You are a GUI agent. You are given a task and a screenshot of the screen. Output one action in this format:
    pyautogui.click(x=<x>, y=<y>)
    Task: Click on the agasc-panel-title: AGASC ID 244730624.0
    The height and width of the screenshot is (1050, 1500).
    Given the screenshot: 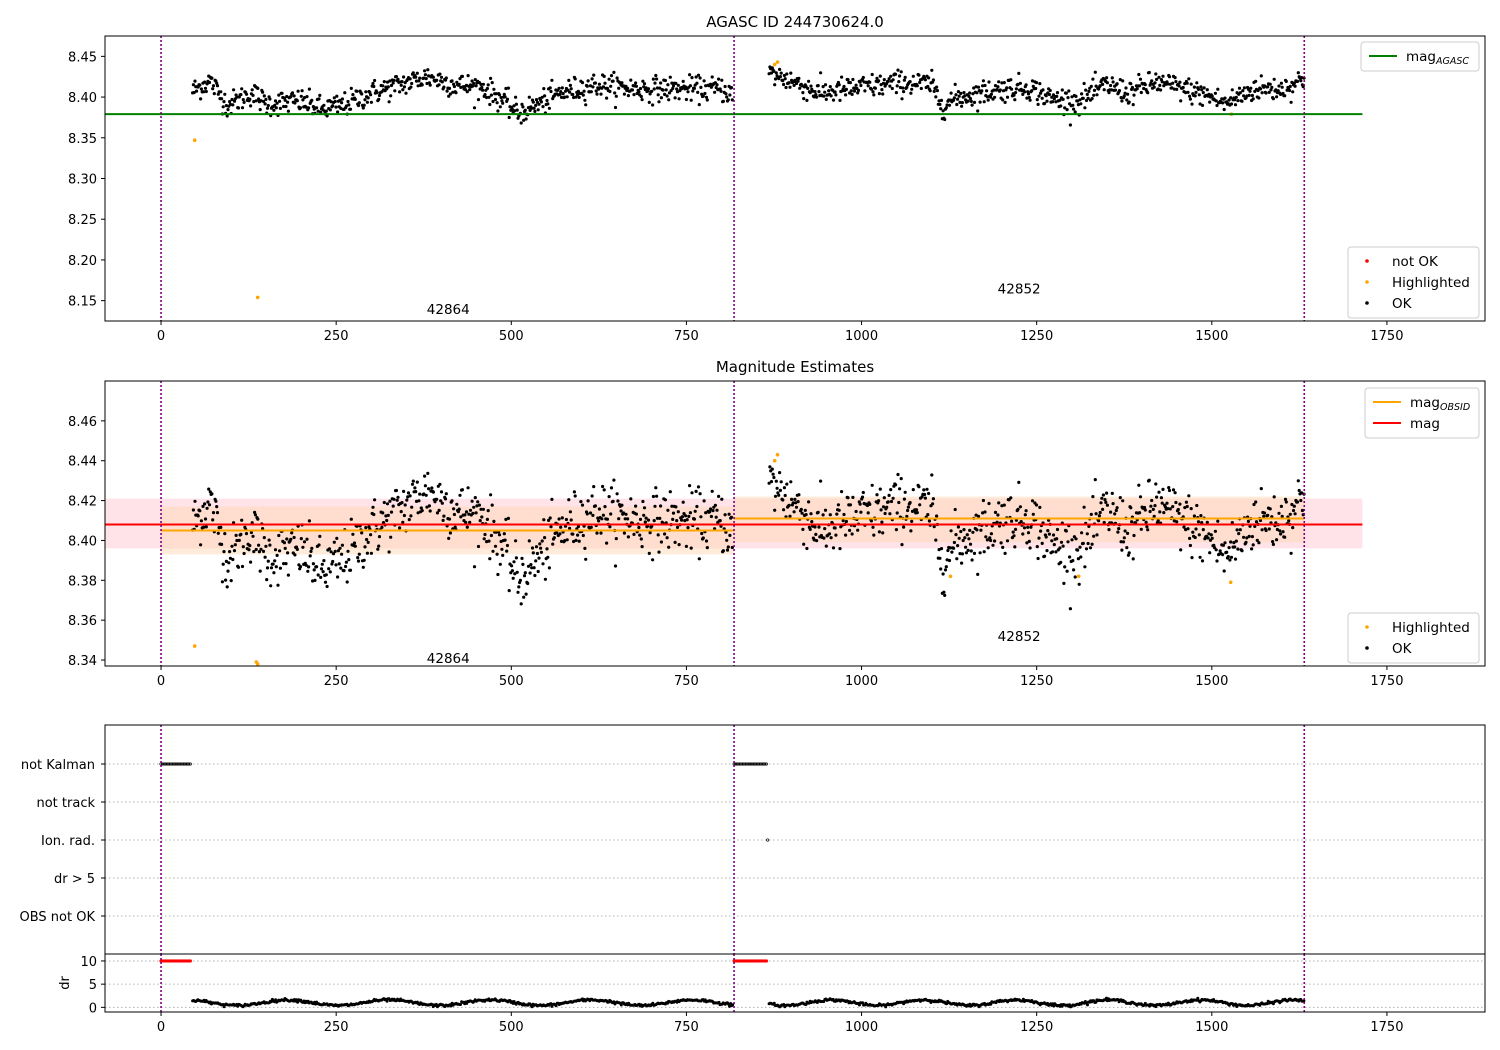 What is the action you would take?
    pyautogui.click(x=795, y=22)
    